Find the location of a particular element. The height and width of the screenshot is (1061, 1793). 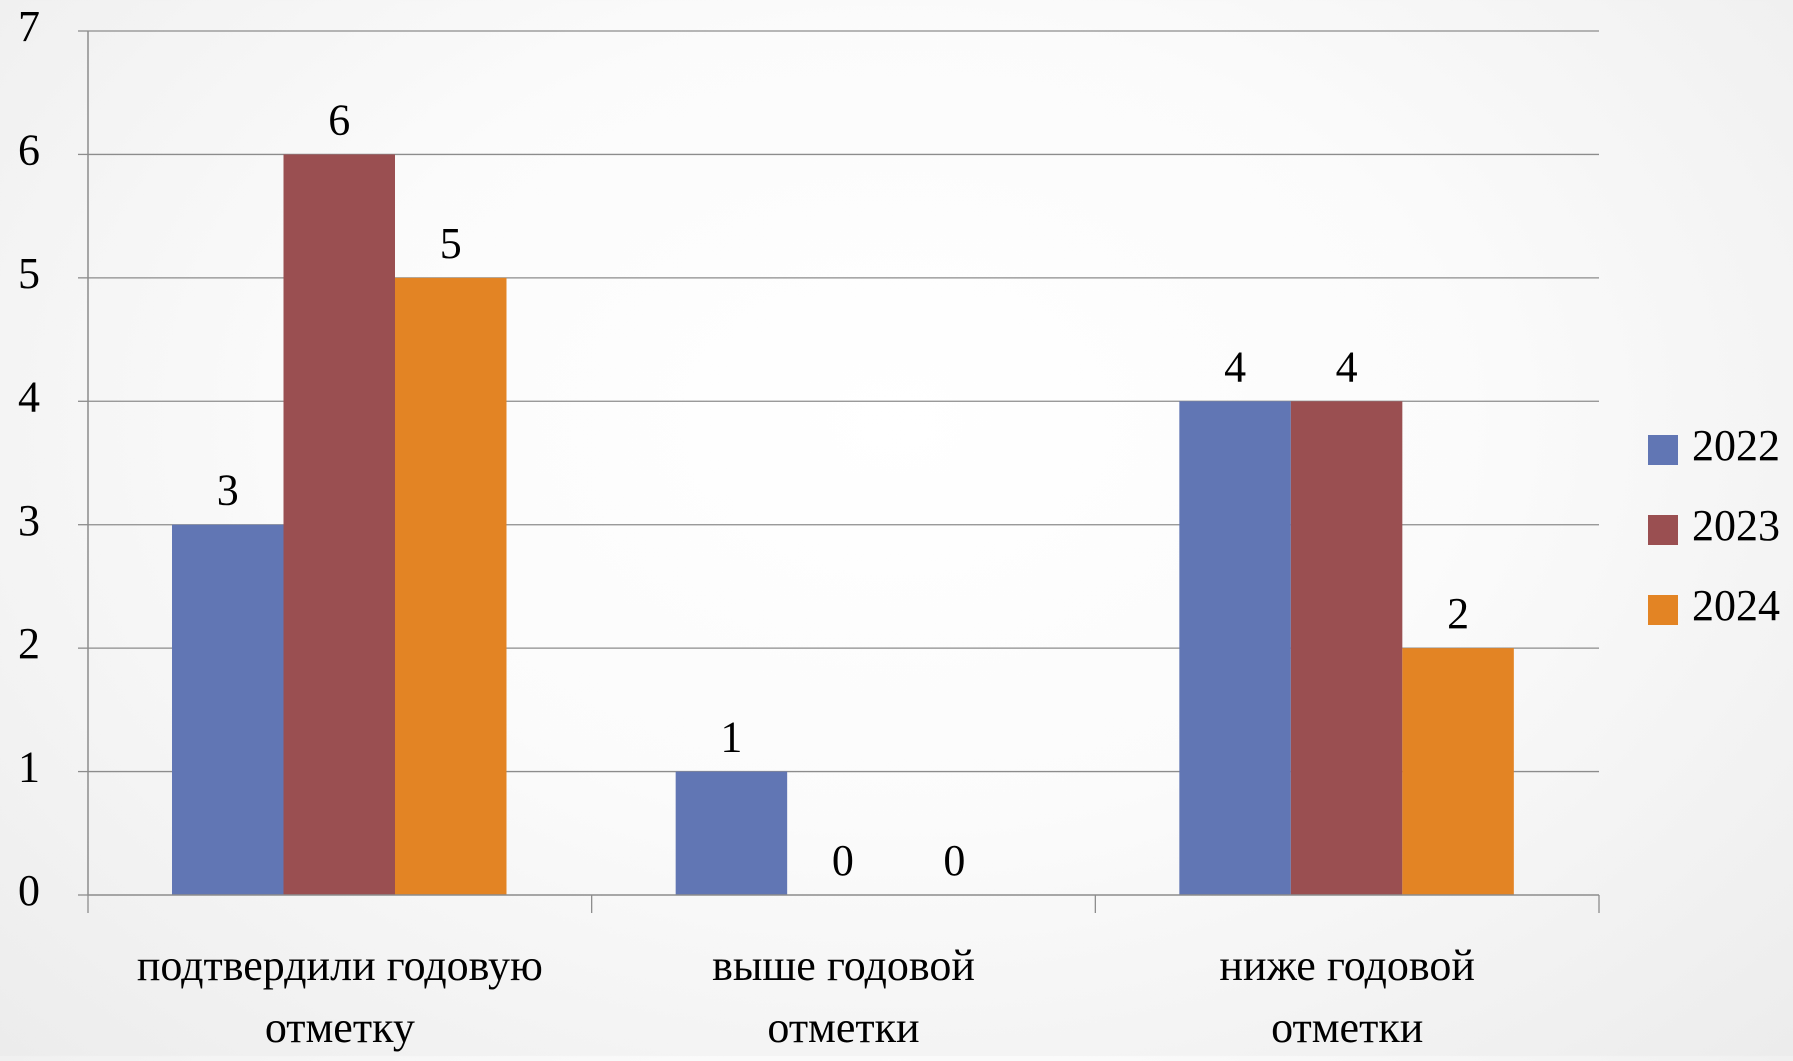

x-tick-label: отметку is located at coordinates (340, 1027).